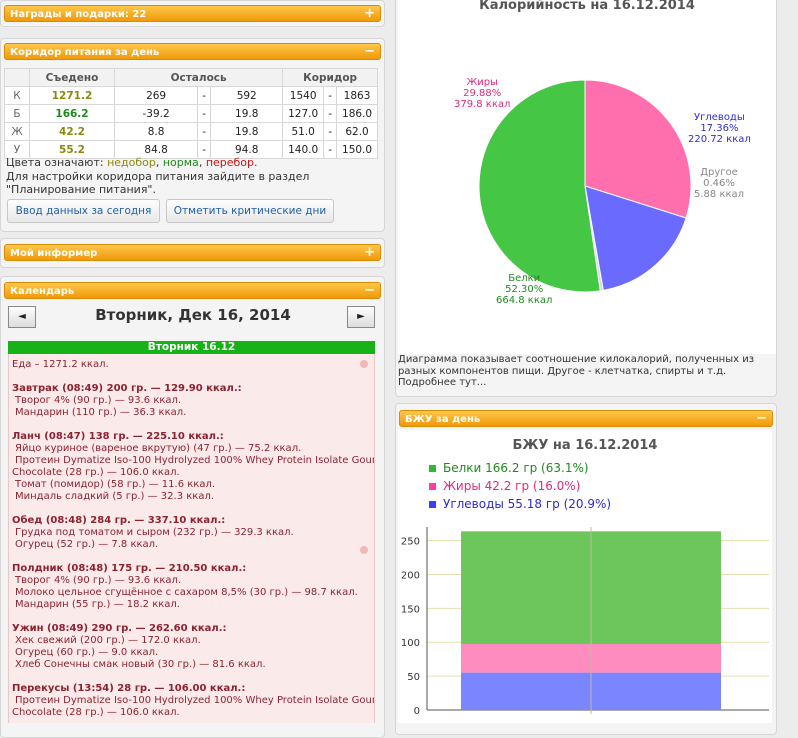  Describe the element at coordinates (83, 211) in the screenshot. I see `enter-today-button: Ввод данных за сегодня` at that location.